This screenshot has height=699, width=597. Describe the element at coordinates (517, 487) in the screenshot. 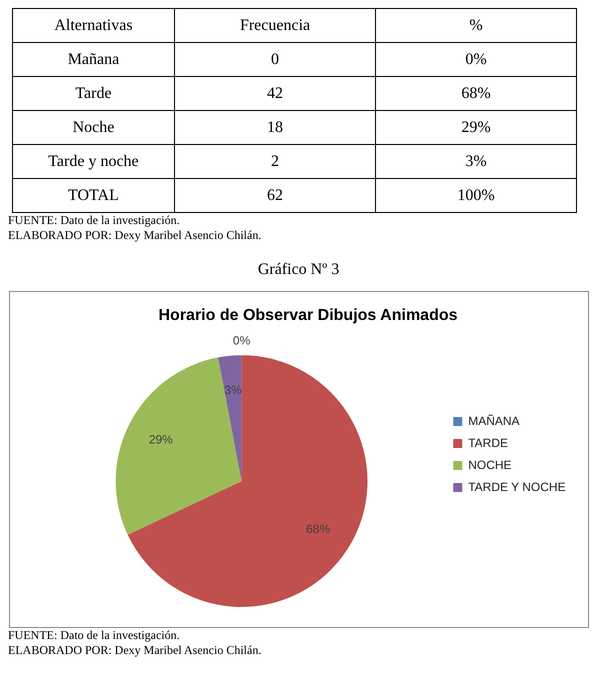

I see `legend-label: TARDE Y NOCHE` at that location.